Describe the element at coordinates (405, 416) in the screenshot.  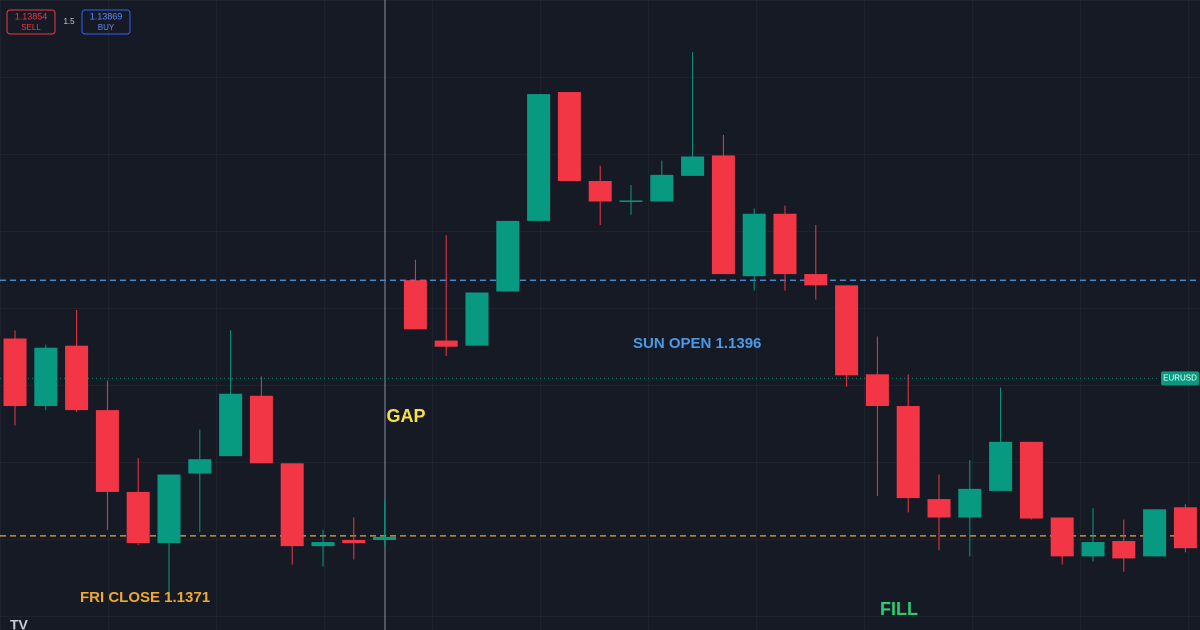
I see `annotation: GAP` at that location.